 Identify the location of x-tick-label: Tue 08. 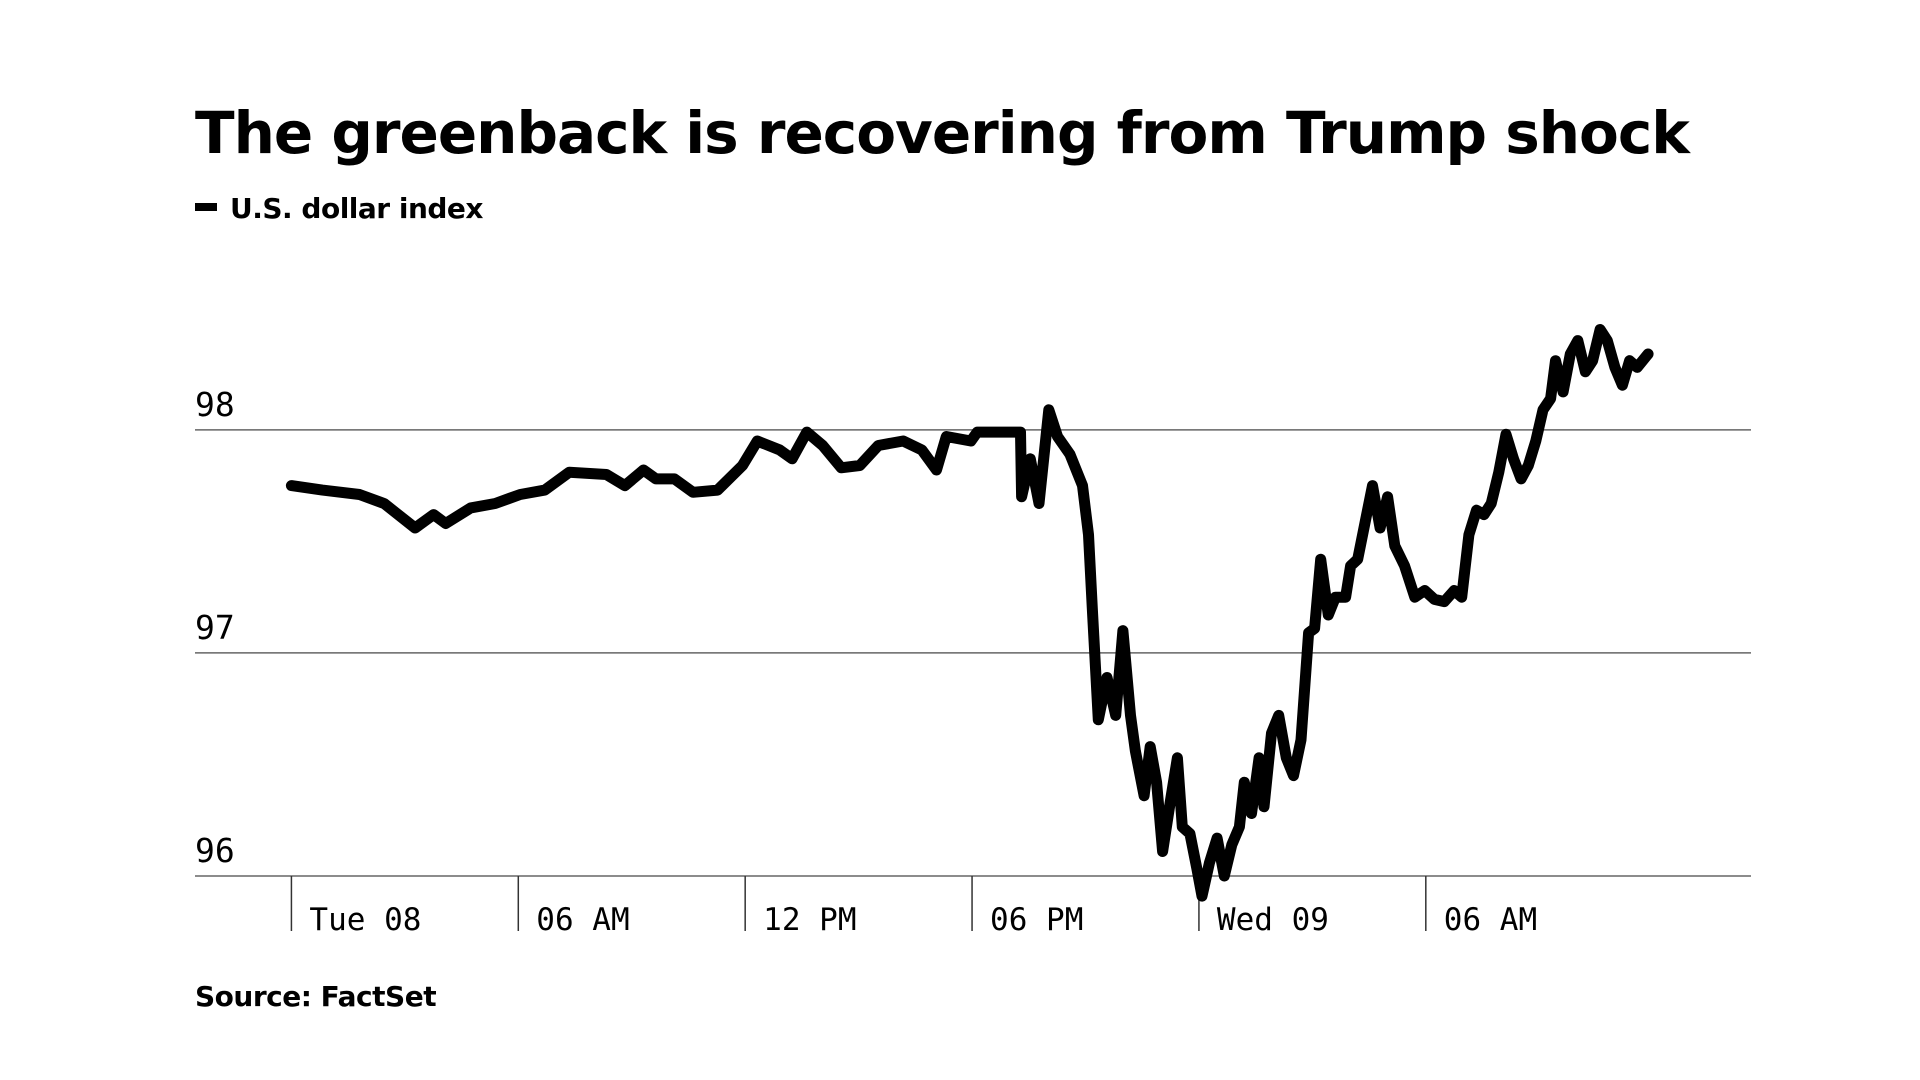
(365, 920).